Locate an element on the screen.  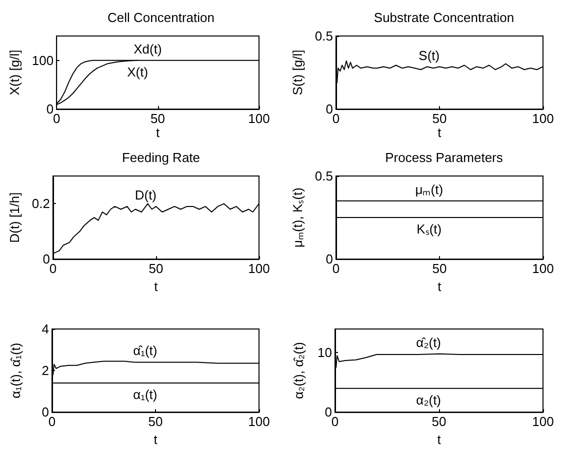
series-label: X(t) is located at coordinates (137, 72).